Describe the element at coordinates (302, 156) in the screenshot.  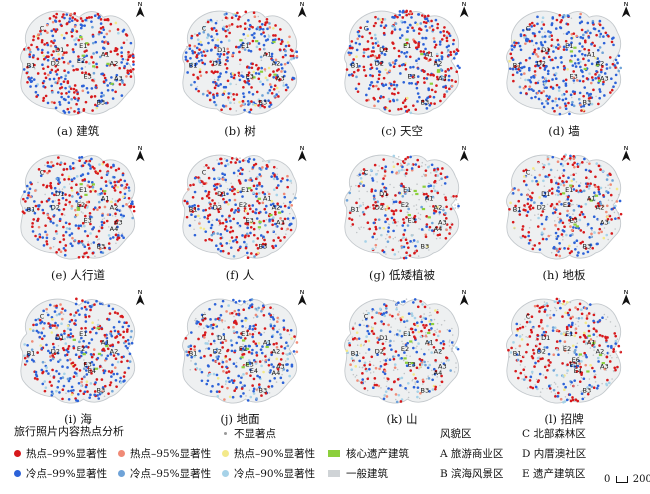
I see `north-arrow-icon` at that location.